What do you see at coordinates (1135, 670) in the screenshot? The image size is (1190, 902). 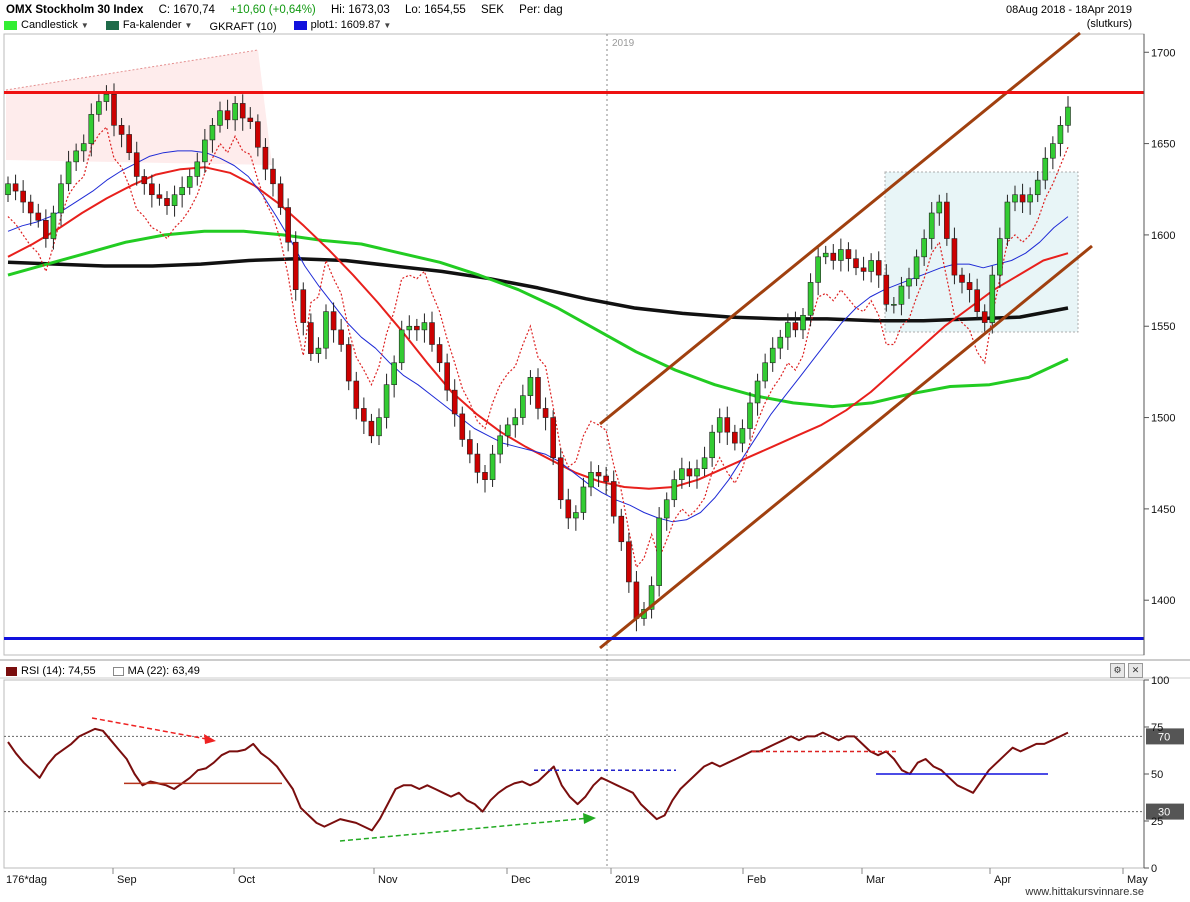 I see `close-icon: ✕` at bounding box center [1135, 670].